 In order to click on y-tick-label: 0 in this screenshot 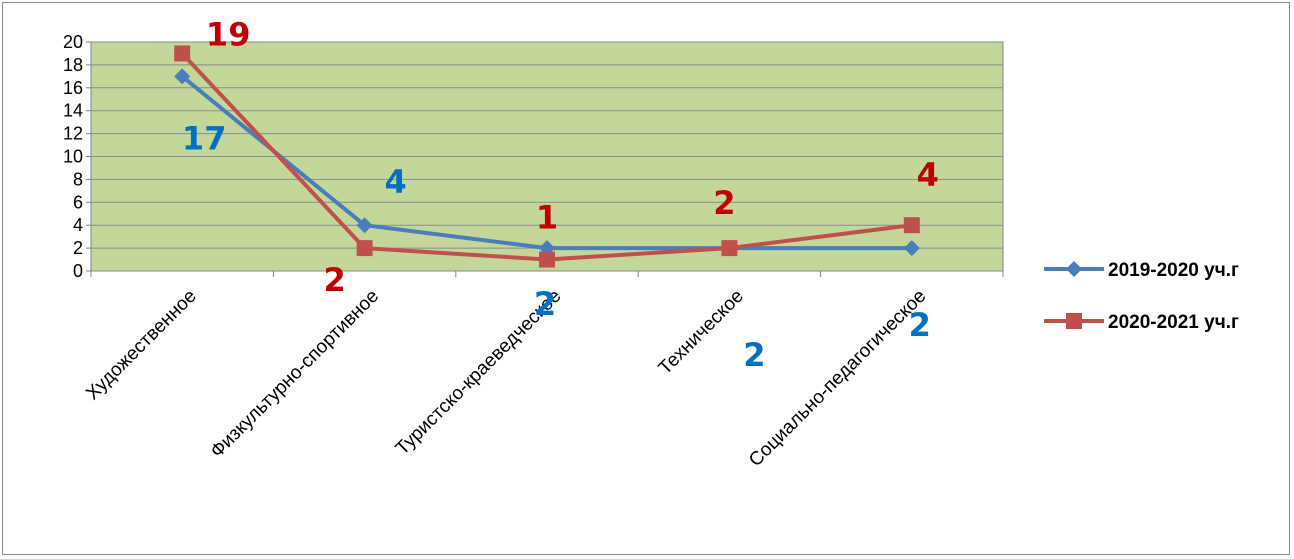, I will do `click(78, 271)`.